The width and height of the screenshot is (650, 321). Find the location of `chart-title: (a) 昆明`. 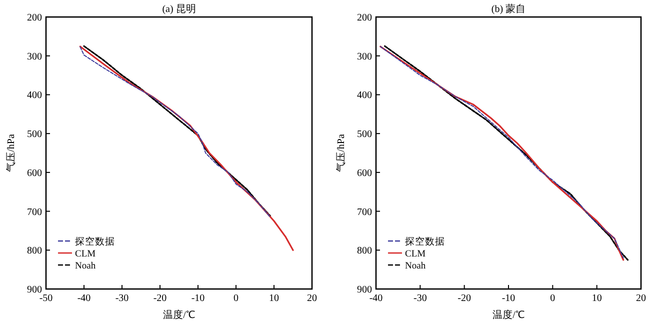

chart-title: (a) 昆明 is located at coordinates (179, 9).